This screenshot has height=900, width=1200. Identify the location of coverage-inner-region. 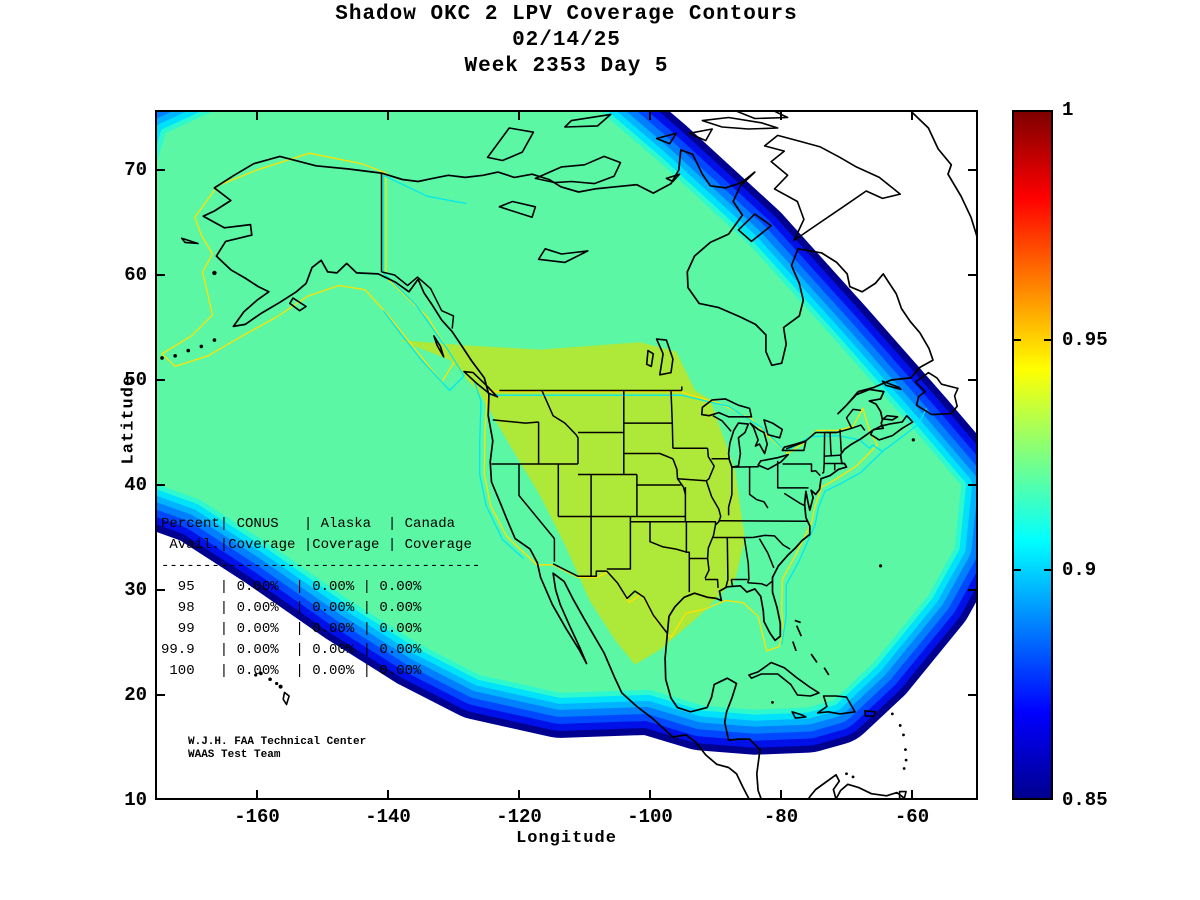
(572, 502).